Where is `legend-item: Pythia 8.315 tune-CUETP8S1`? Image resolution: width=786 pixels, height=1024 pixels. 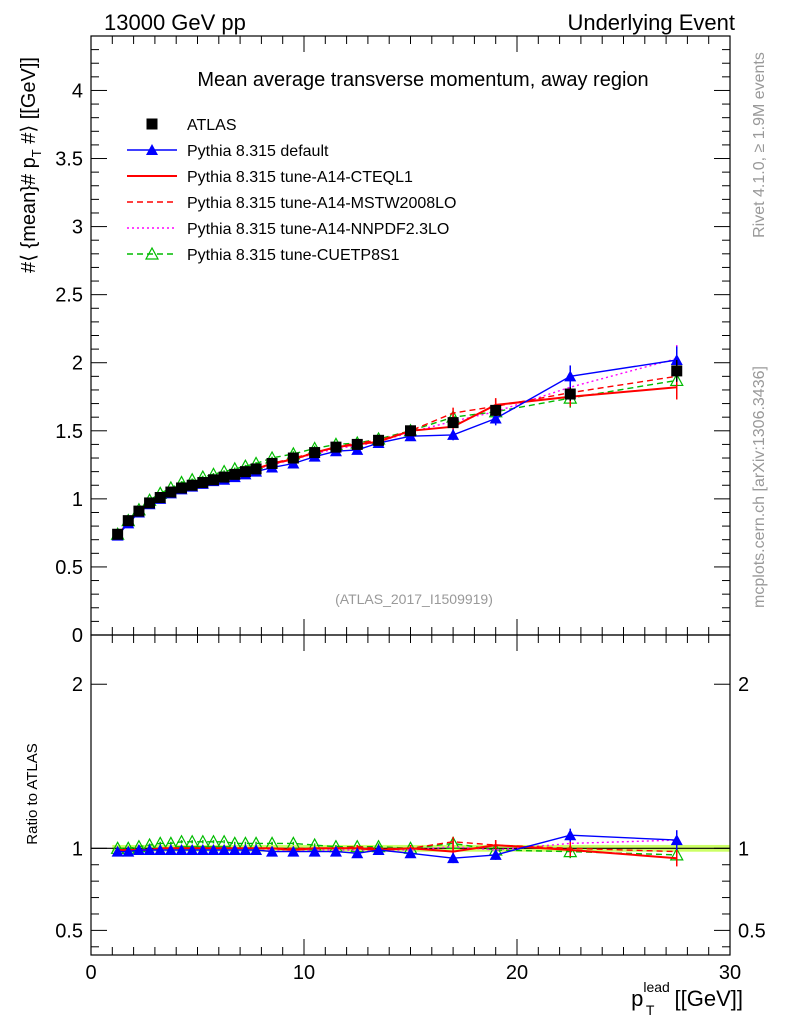
legend-item: Pythia 8.315 tune-CUETP8S1 is located at coordinates (263, 255).